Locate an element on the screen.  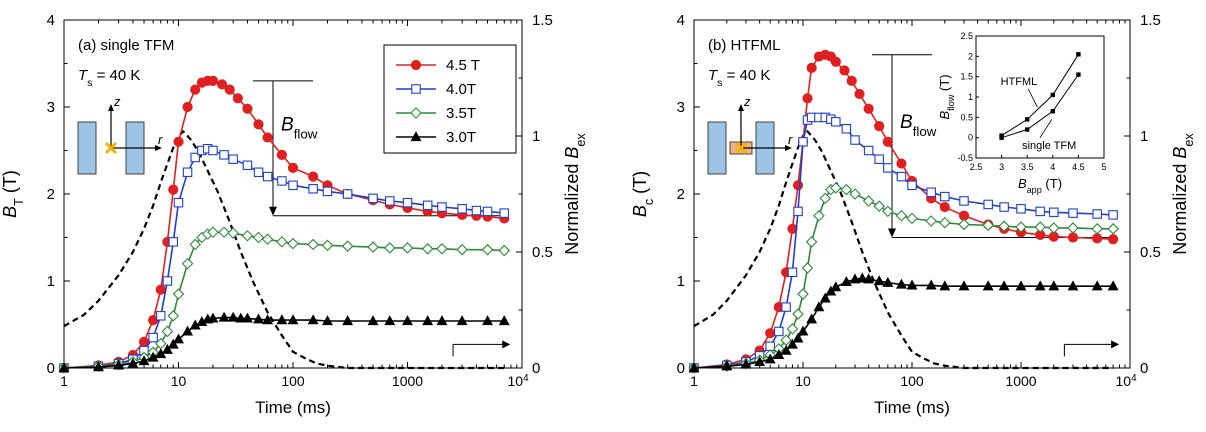
inset-y-tick-label: 2.5 is located at coordinates (966, 36).